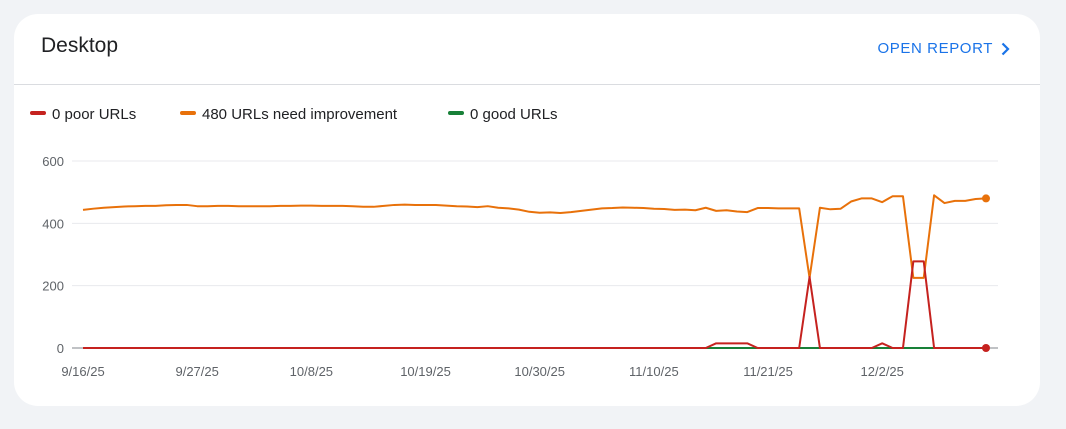 The image size is (1066, 429). Describe the element at coordinates (539, 371) in the screenshot. I see `x-tick-label: 10/30/25` at that location.